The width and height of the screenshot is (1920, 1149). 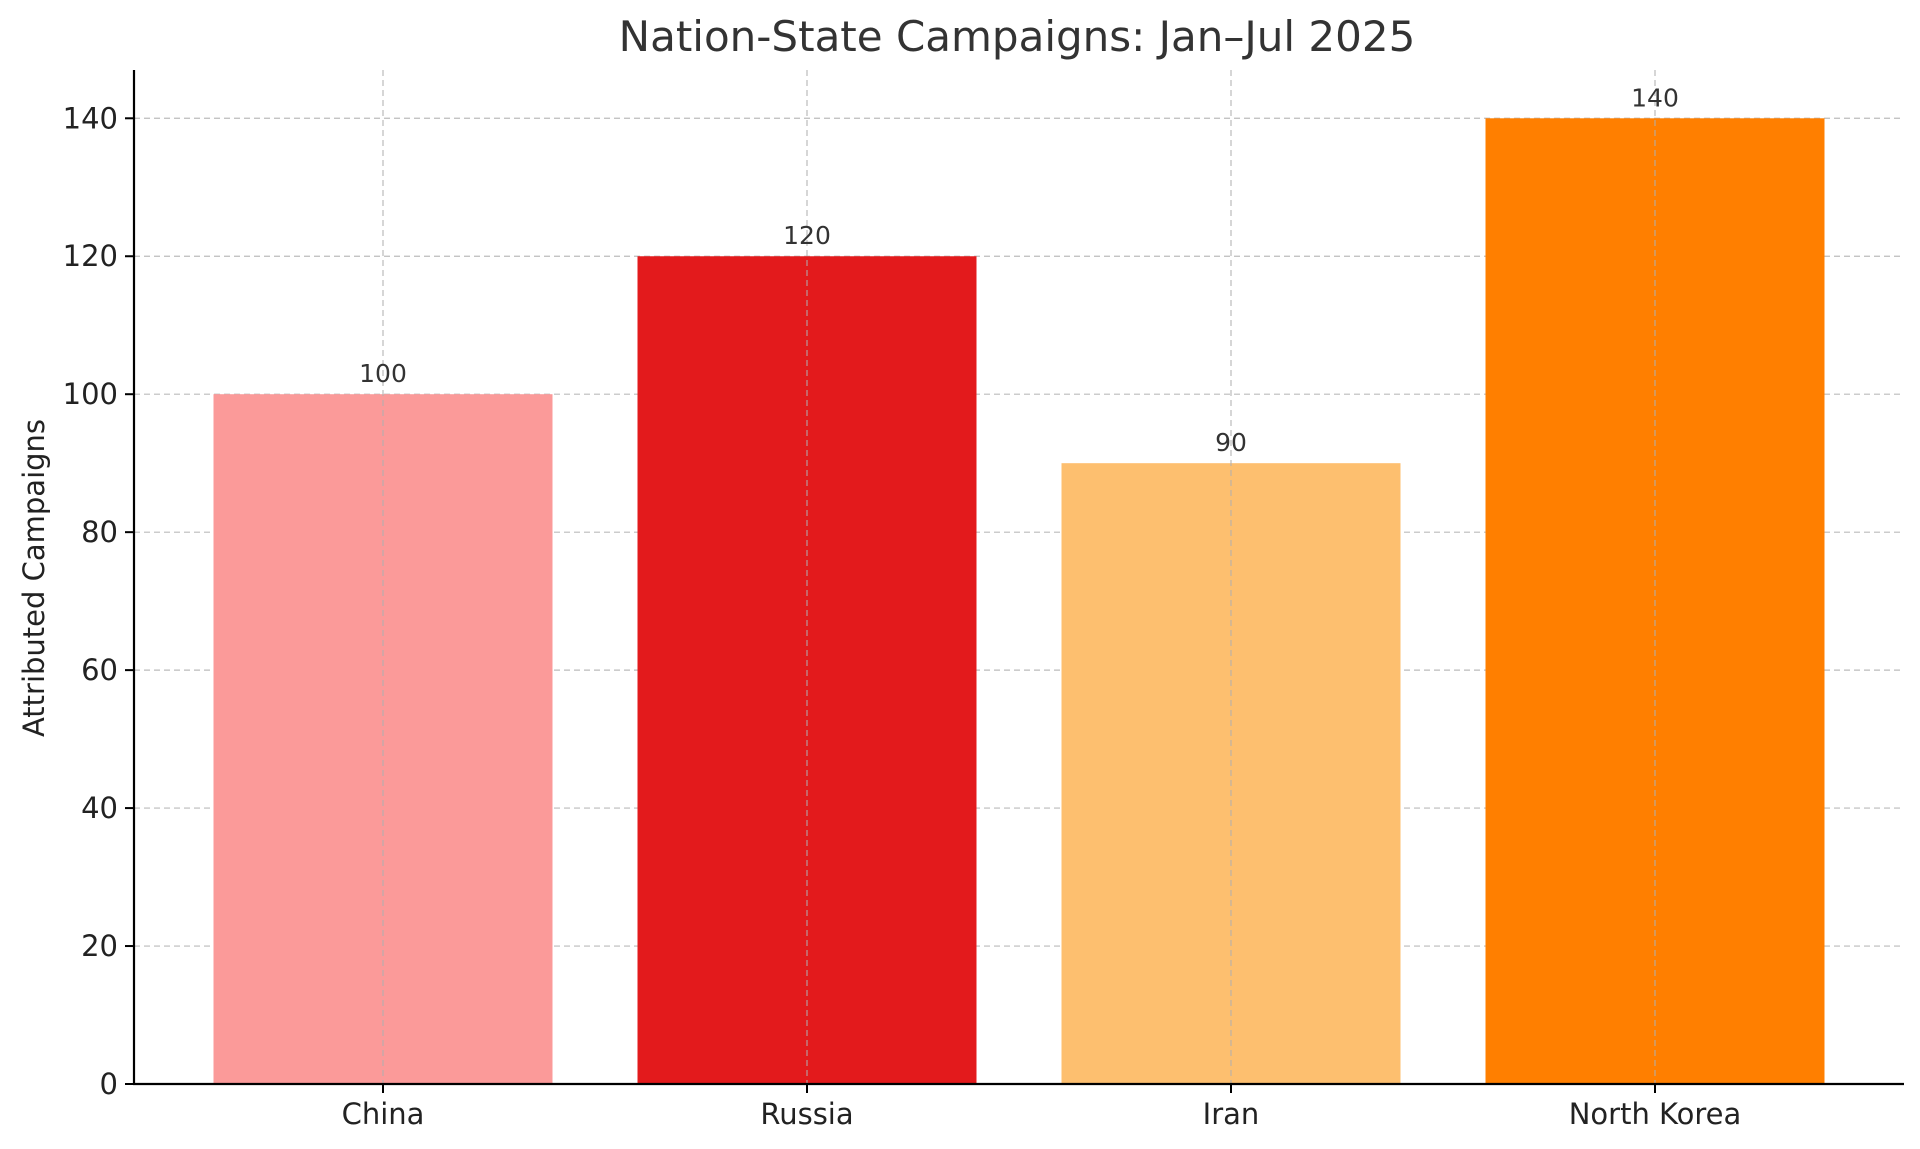 What do you see at coordinates (1231, 1114) in the screenshot?
I see `x-tick-label: Iran` at bounding box center [1231, 1114].